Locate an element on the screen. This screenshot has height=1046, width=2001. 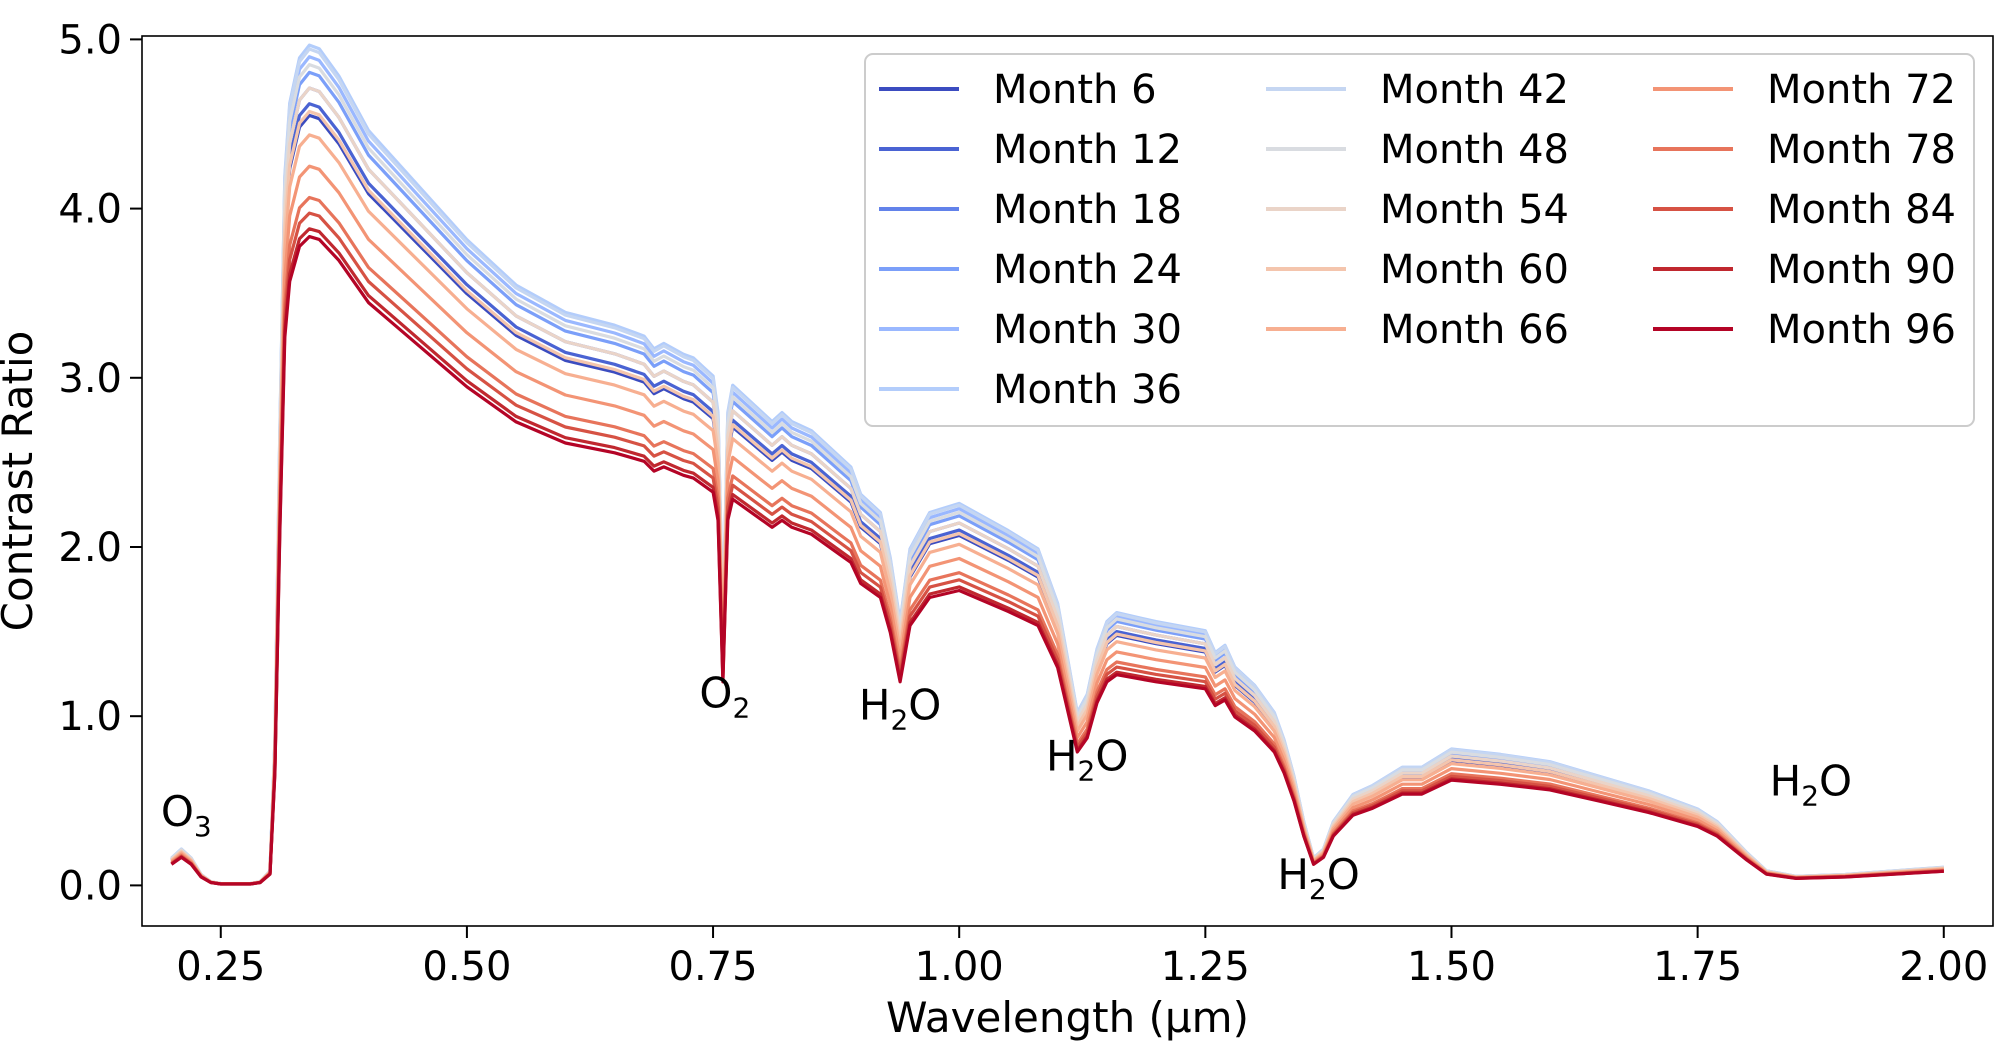
y-tick-label: 1.0 is located at coordinates (90, 717).